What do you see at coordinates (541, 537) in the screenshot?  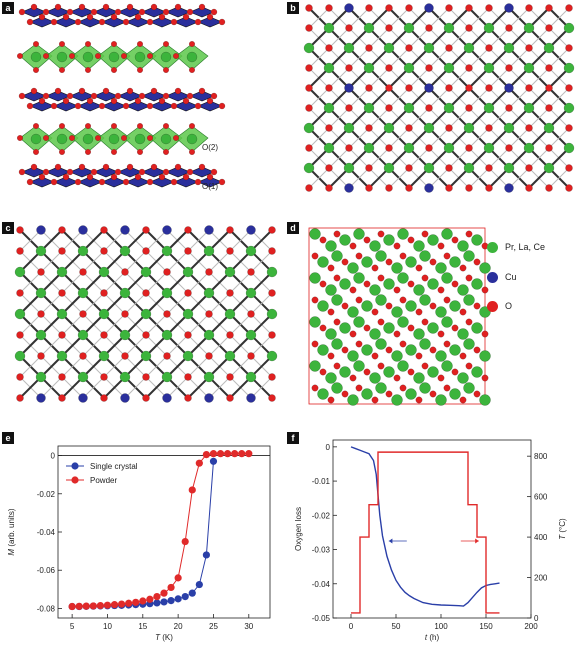 I see `y2-tick-label: 400` at bounding box center [541, 537].